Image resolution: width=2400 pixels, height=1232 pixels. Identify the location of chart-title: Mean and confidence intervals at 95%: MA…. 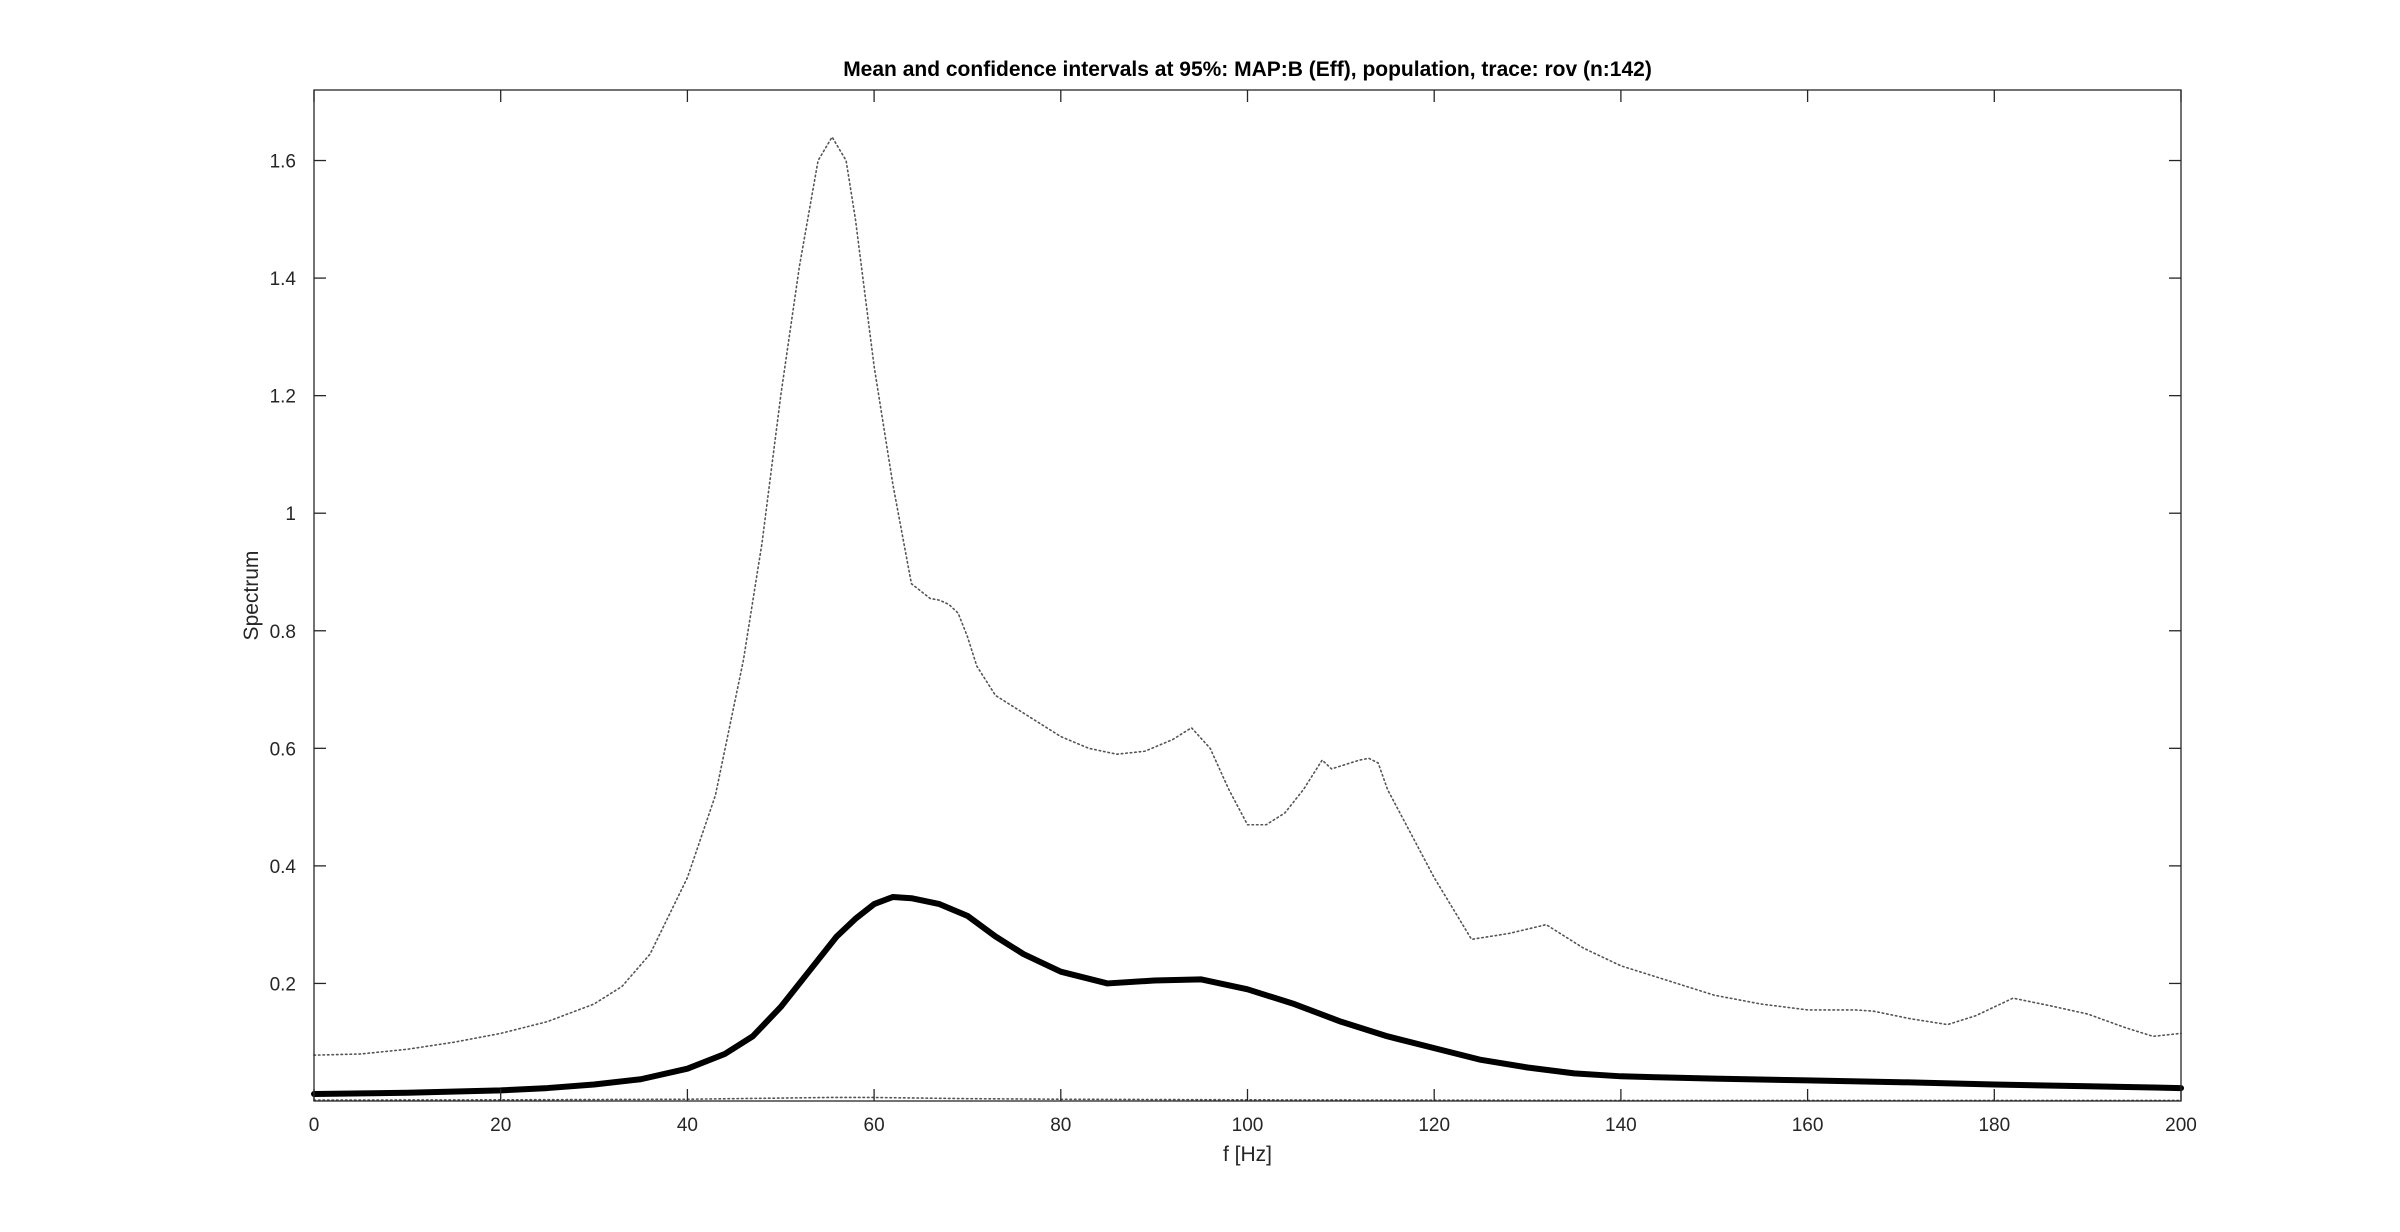
(1247, 69).